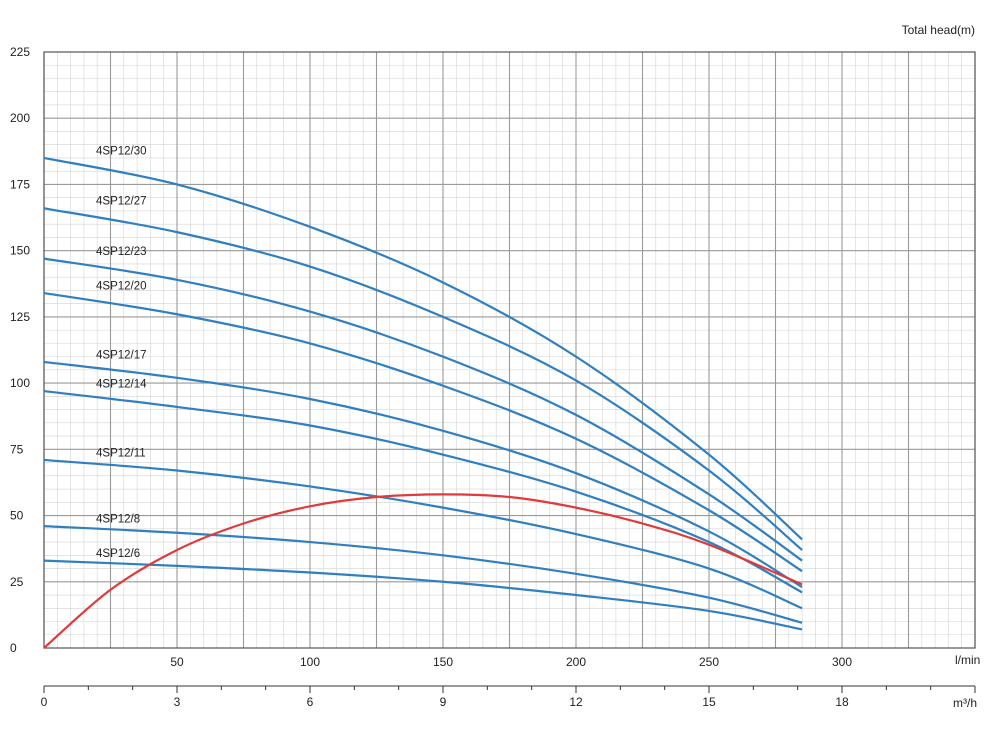 Image resolution: width=1000 pixels, height=731 pixels. Describe the element at coordinates (20, 317) in the screenshot. I see `y-tick-label: 125` at that location.